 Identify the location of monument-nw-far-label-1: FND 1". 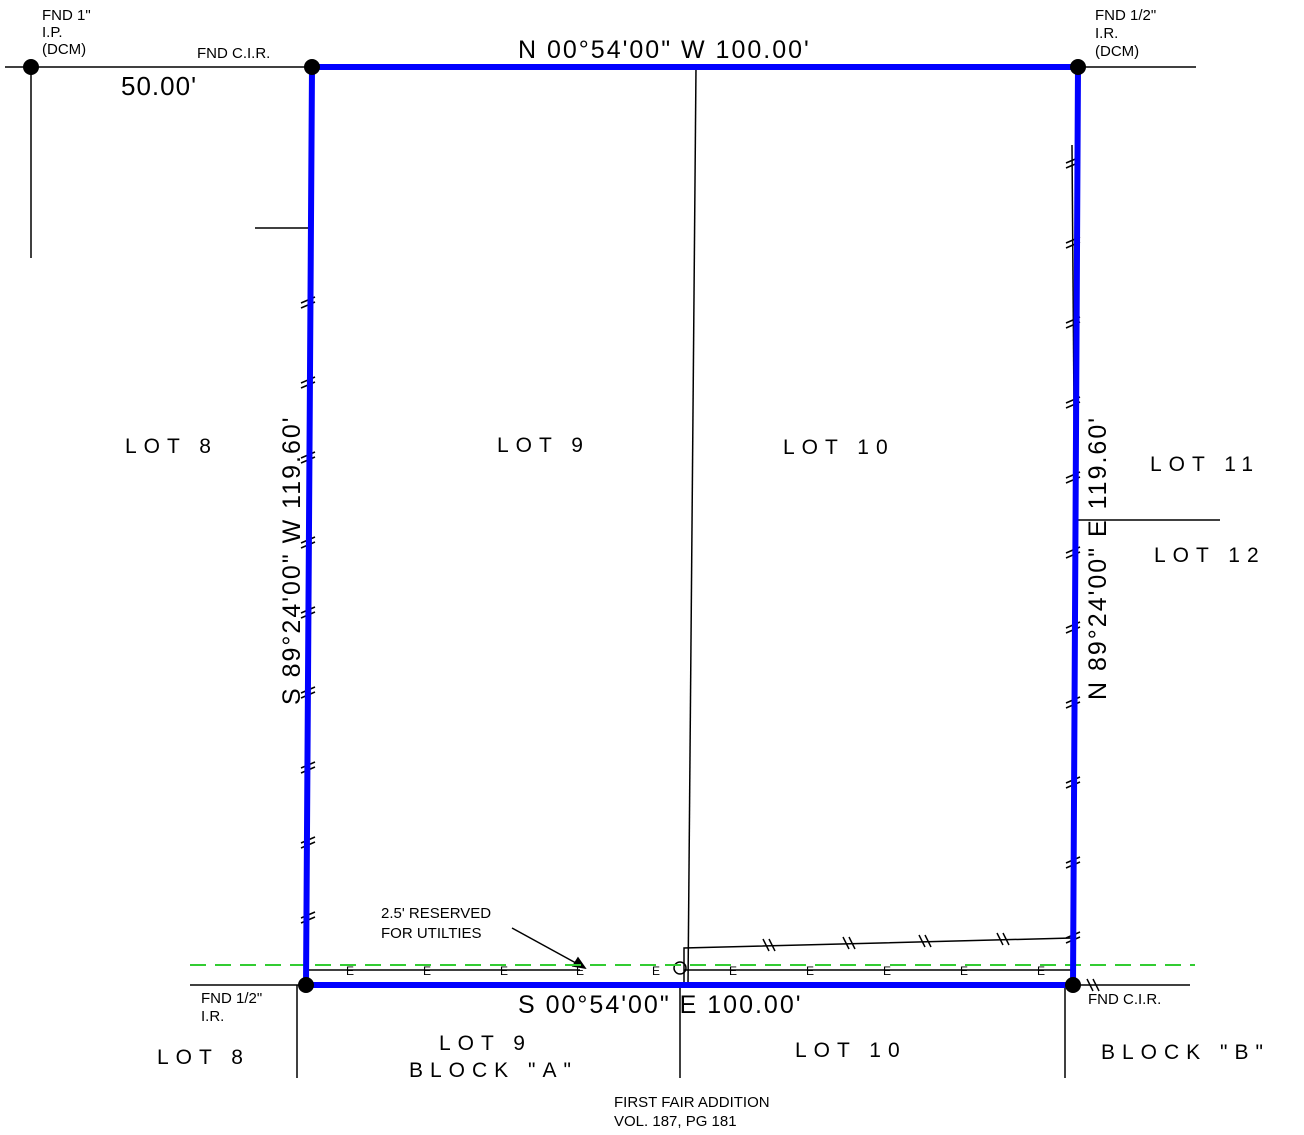
(66, 15).